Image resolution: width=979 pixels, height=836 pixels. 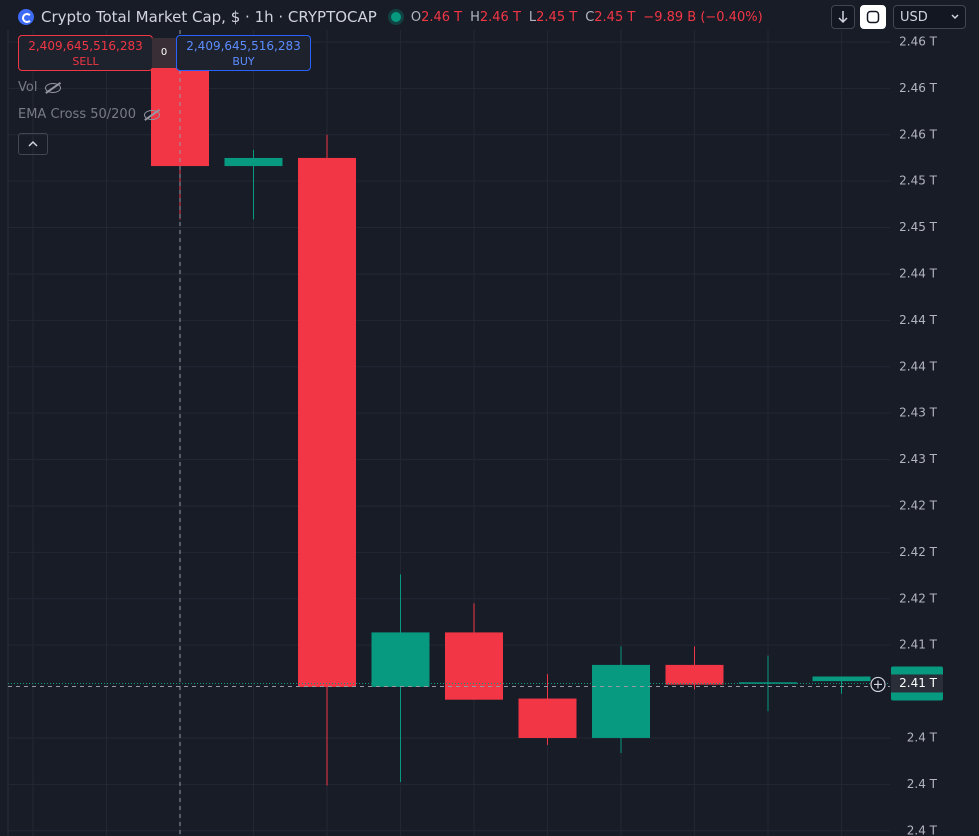 I want to click on indicator: Vol, so click(x=40, y=87).